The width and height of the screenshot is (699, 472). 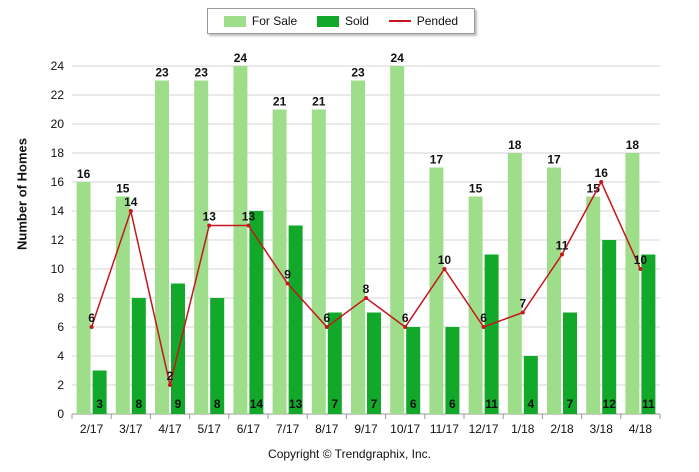 What do you see at coordinates (562, 246) in the screenshot?
I see `data-label-pended: 11` at bounding box center [562, 246].